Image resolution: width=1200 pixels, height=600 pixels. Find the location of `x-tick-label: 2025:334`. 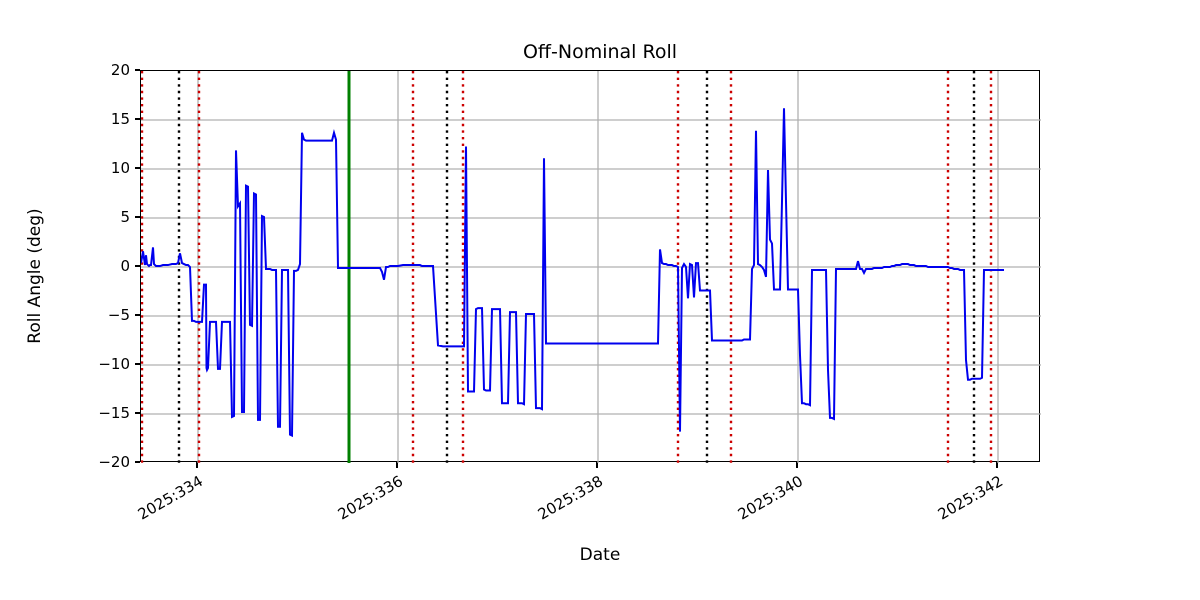

x-tick-label: 2025:334 is located at coordinates (170, 498).